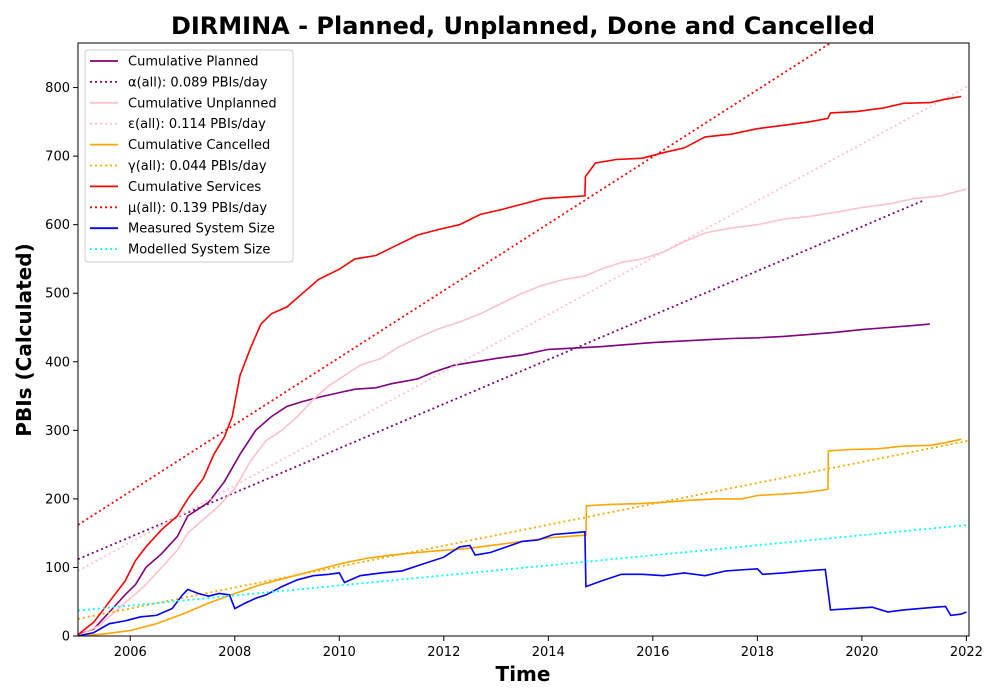  What do you see at coordinates (757, 652) in the screenshot?
I see `x-tick-label: 2018` at bounding box center [757, 652].